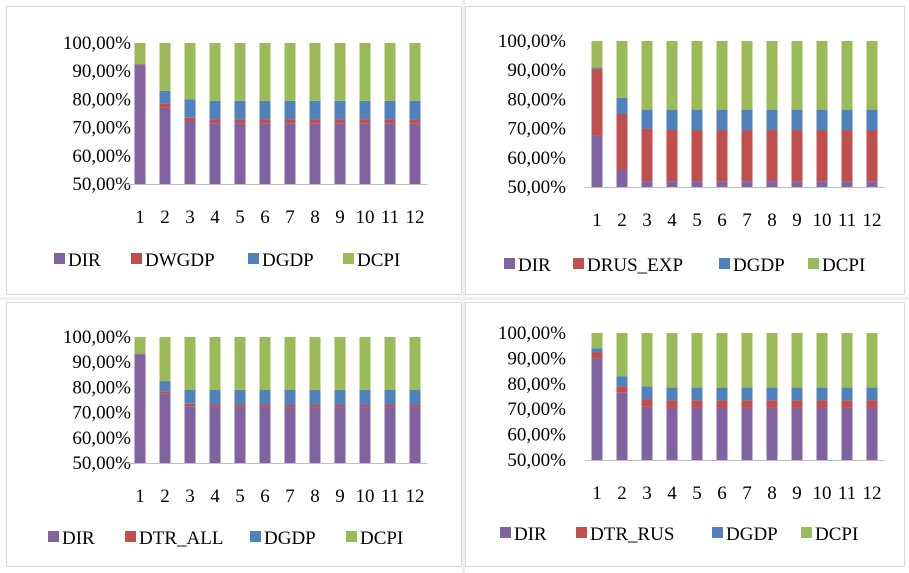  I want to click on legend-label: DTR_RUS, so click(632, 534).